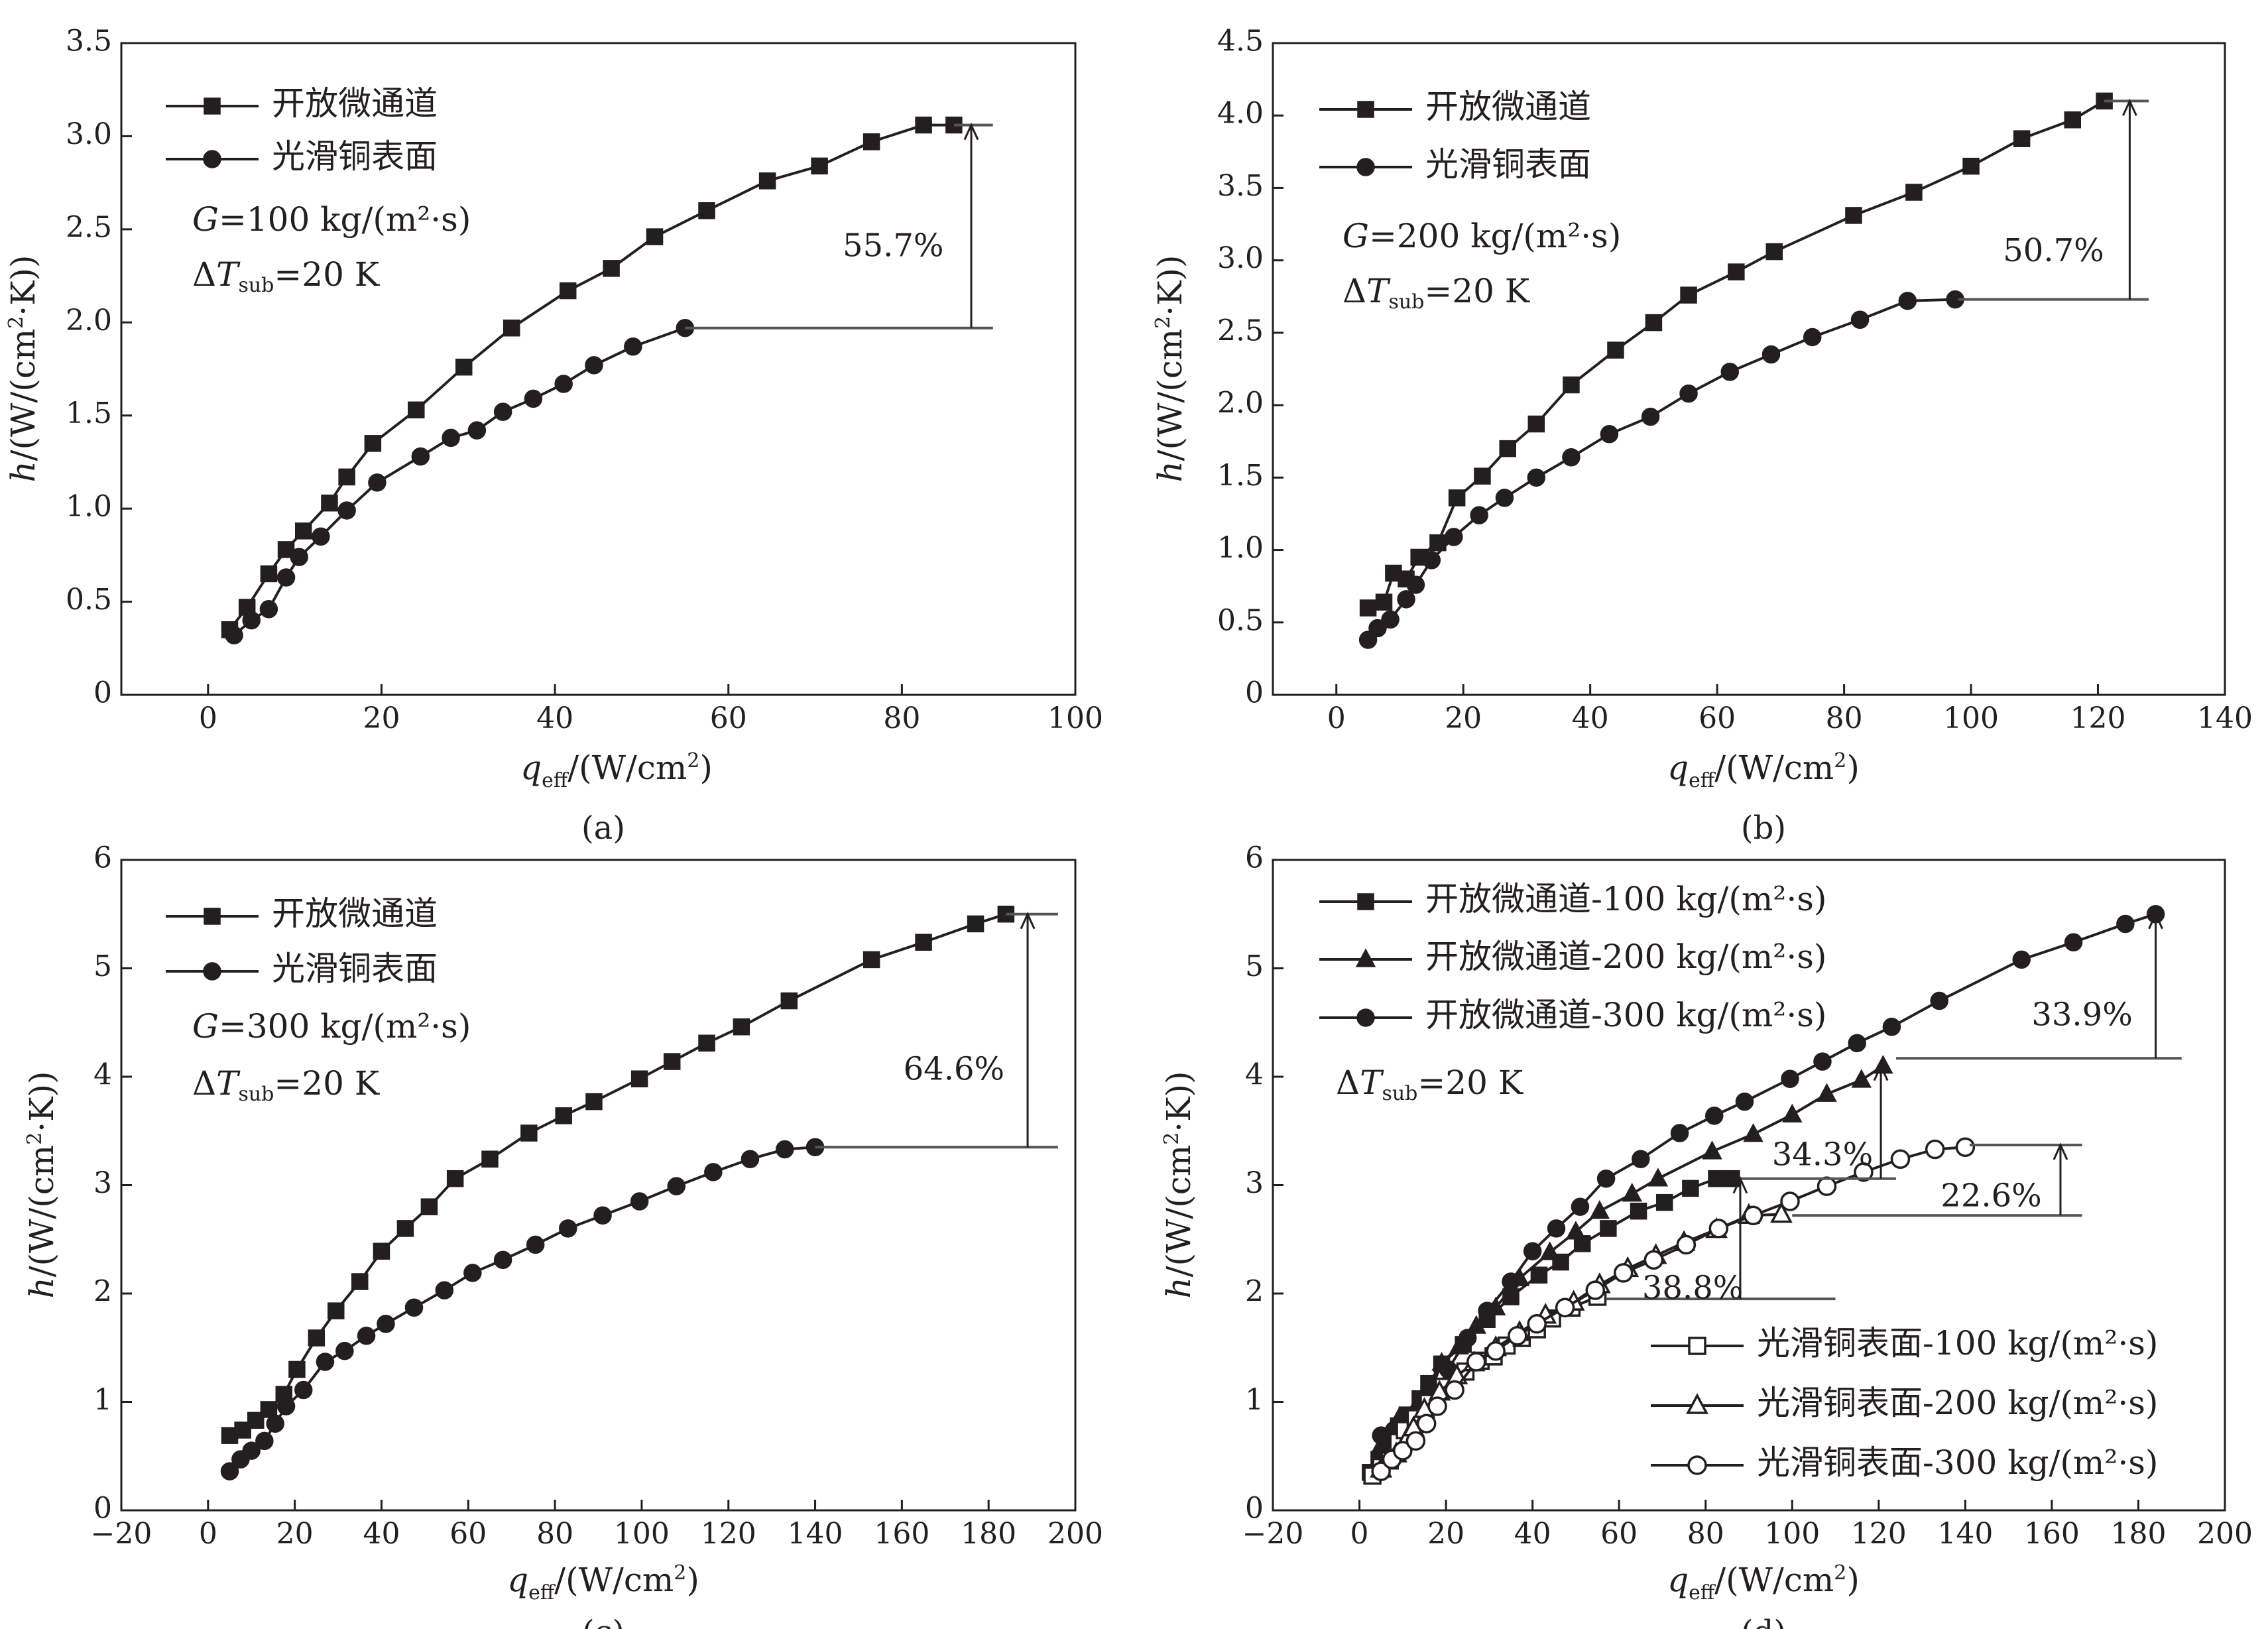 The image size is (2268, 1629). What do you see at coordinates (1075, 718) in the screenshot?
I see `x-tick-label: 100` at bounding box center [1075, 718].